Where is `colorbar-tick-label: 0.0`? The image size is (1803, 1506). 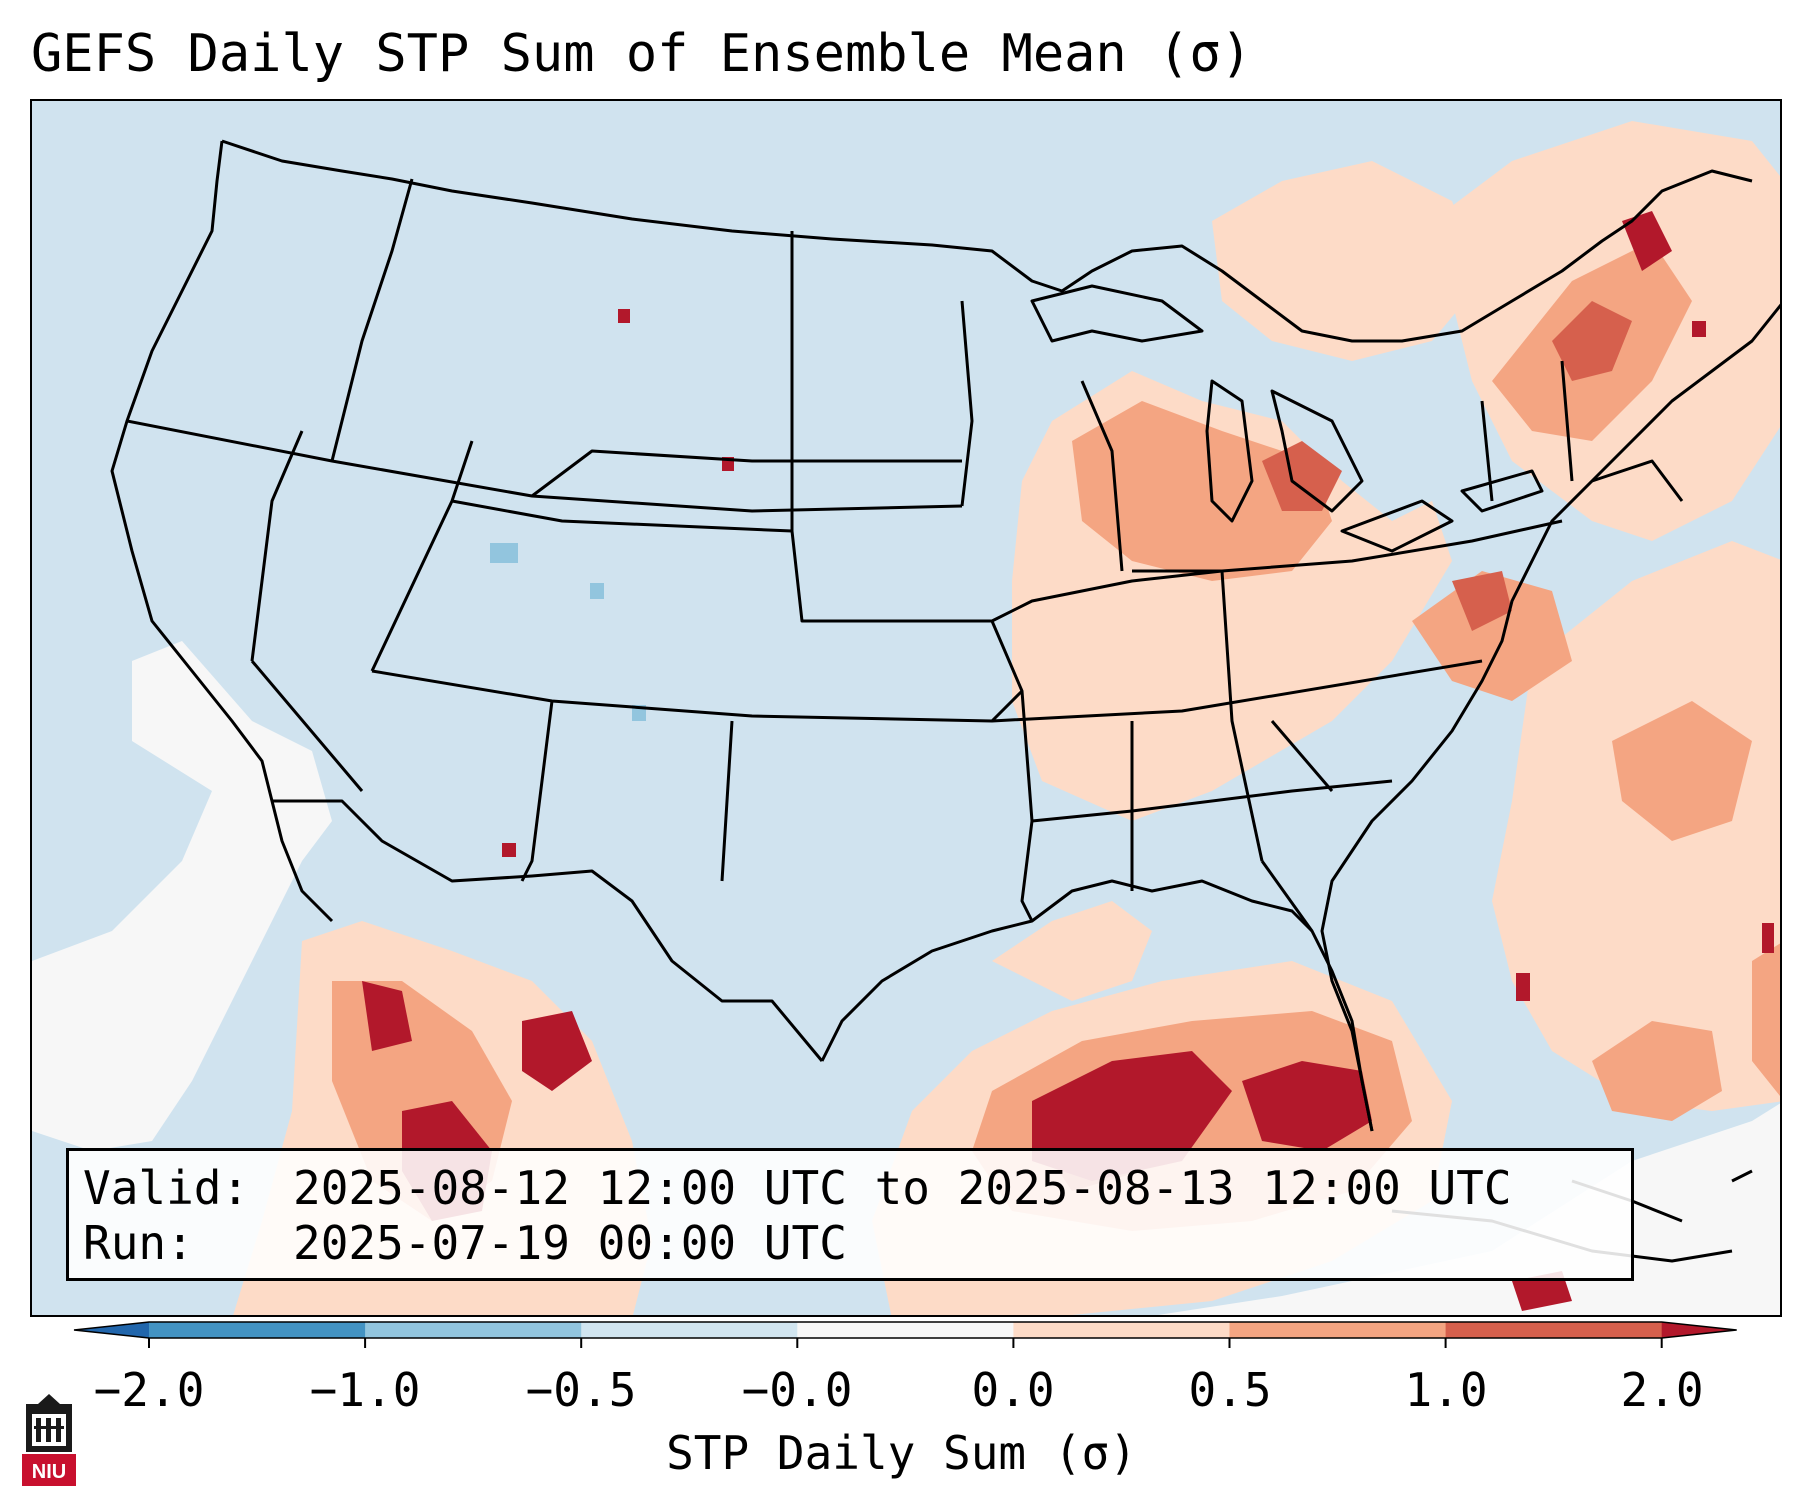
colorbar-tick-label: 0.0 is located at coordinates (1013, 1390).